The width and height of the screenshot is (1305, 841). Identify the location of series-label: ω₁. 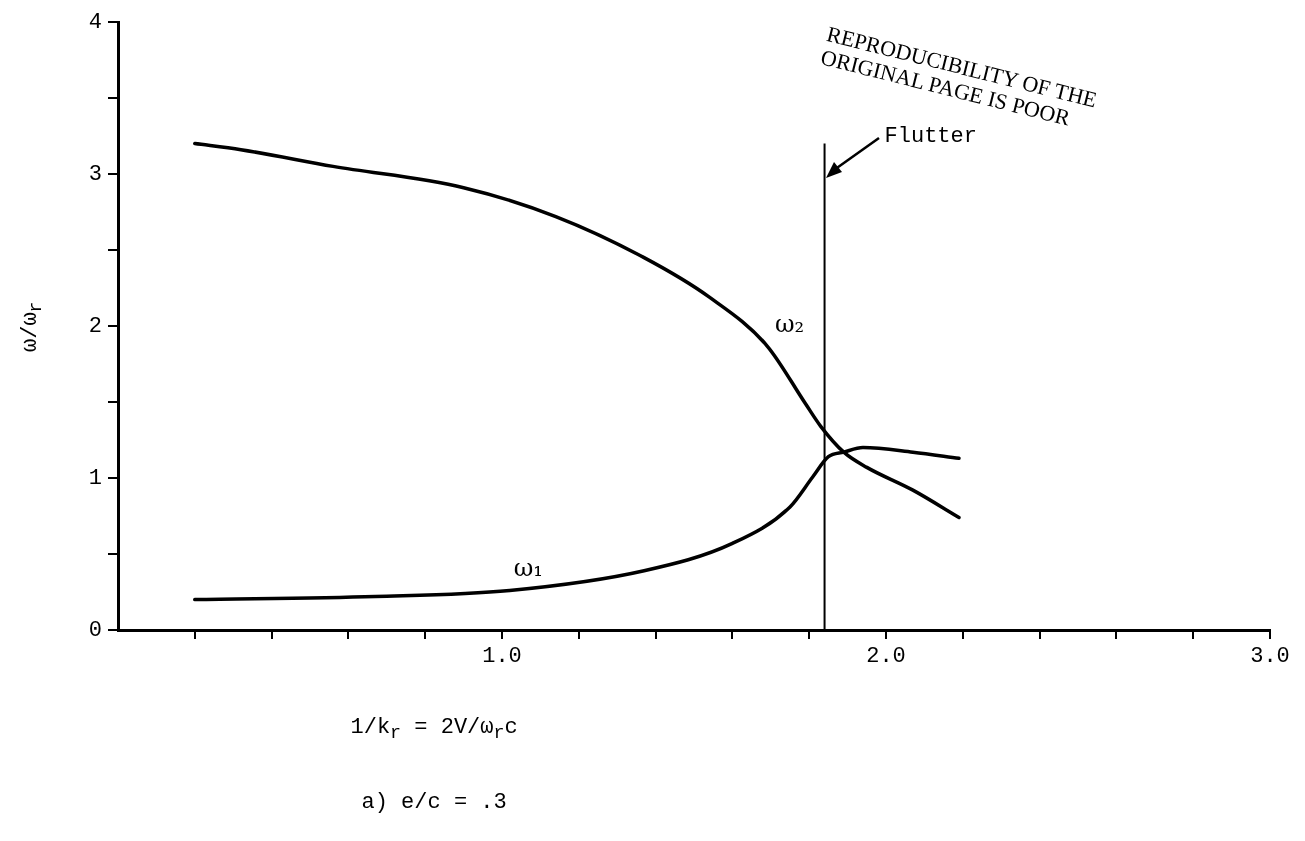
(528, 568).